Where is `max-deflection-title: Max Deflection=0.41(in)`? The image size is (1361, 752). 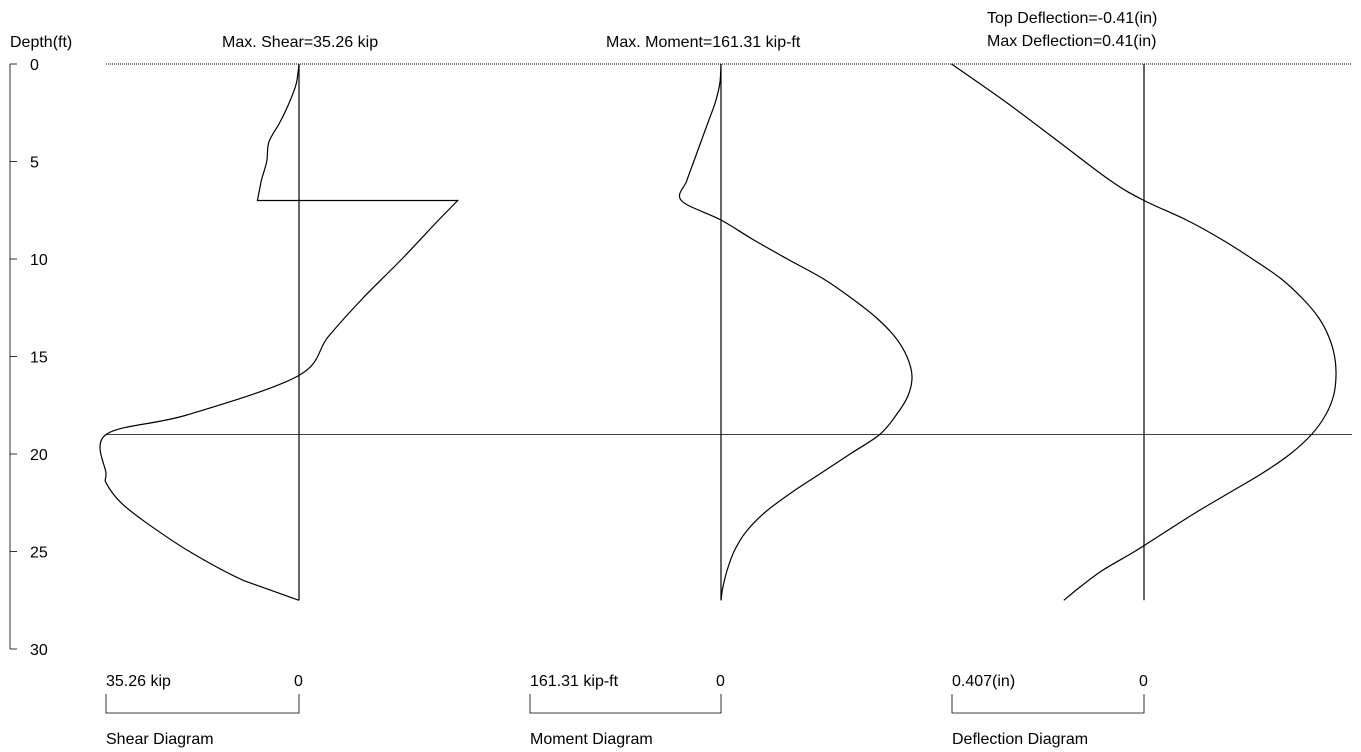
max-deflection-title: Max Deflection=0.41(in) is located at coordinates (1071, 41).